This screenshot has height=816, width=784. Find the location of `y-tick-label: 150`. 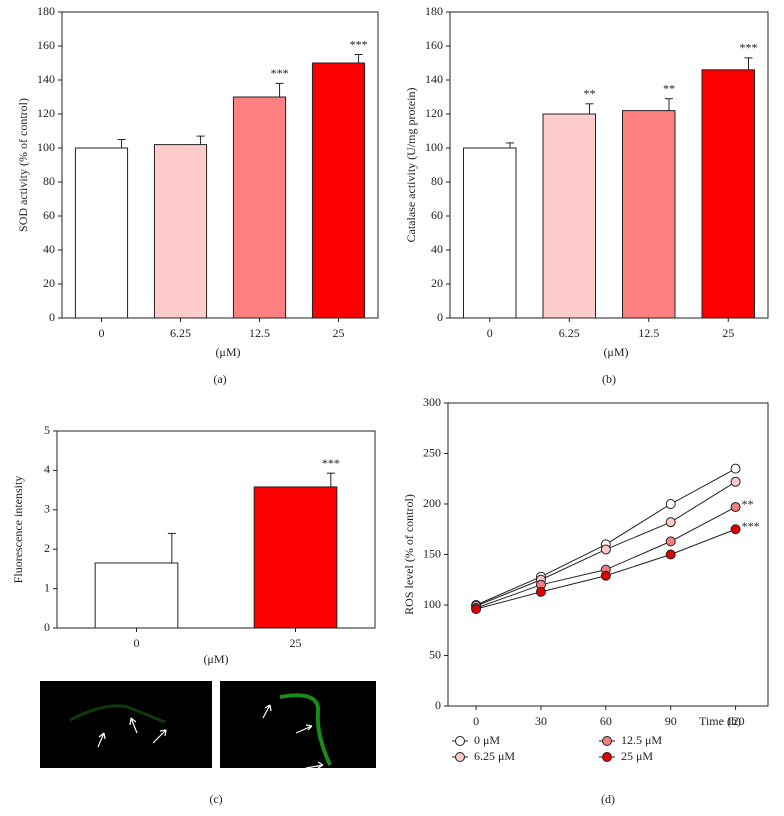

y-tick-label: 150 is located at coordinates (432, 553).